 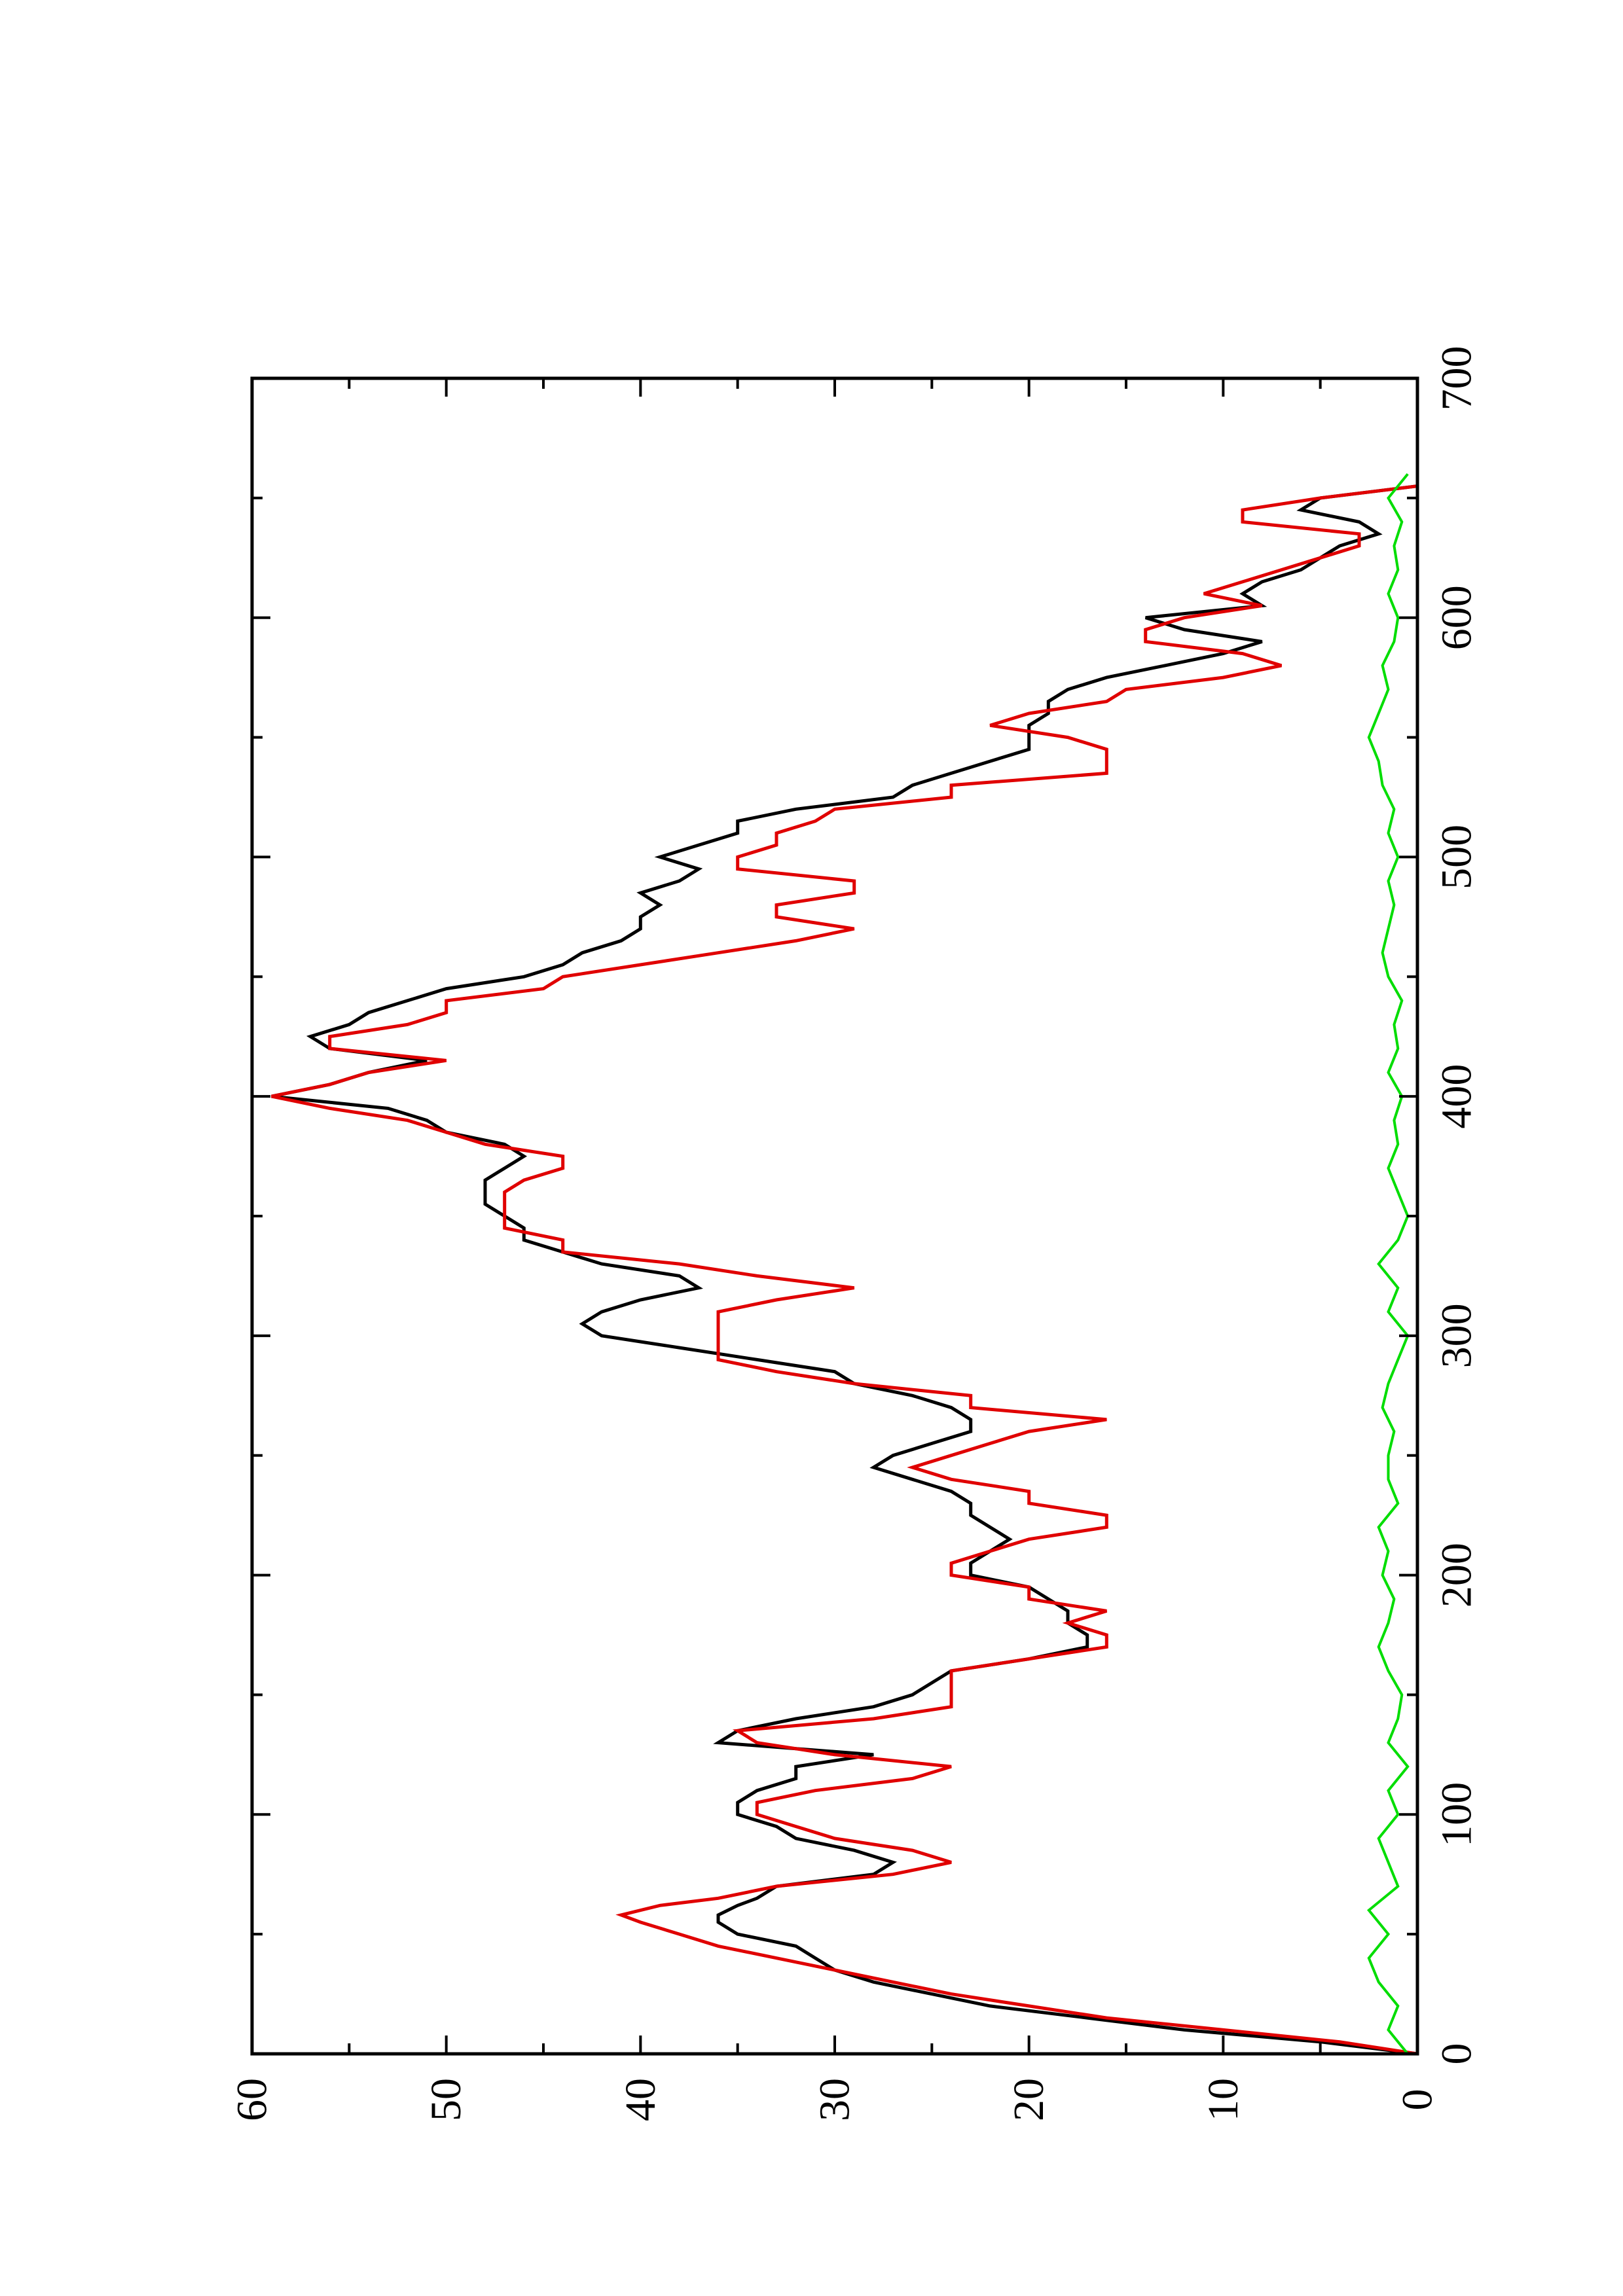 What do you see at coordinates (1457, 1575) in the screenshot?
I see `x-tick-label: 200` at bounding box center [1457, 1575].